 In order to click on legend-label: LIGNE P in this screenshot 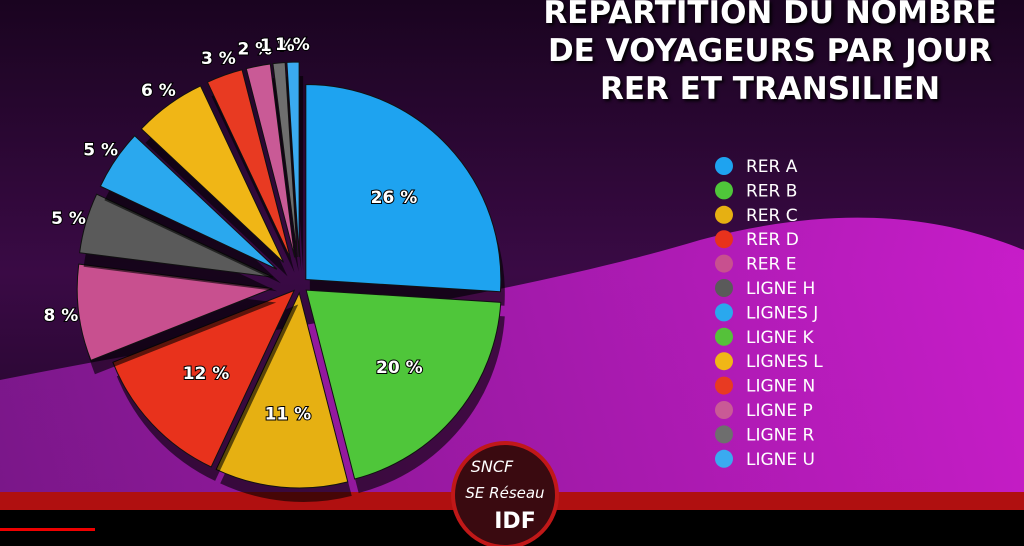, I will do `click(779, 411)`.